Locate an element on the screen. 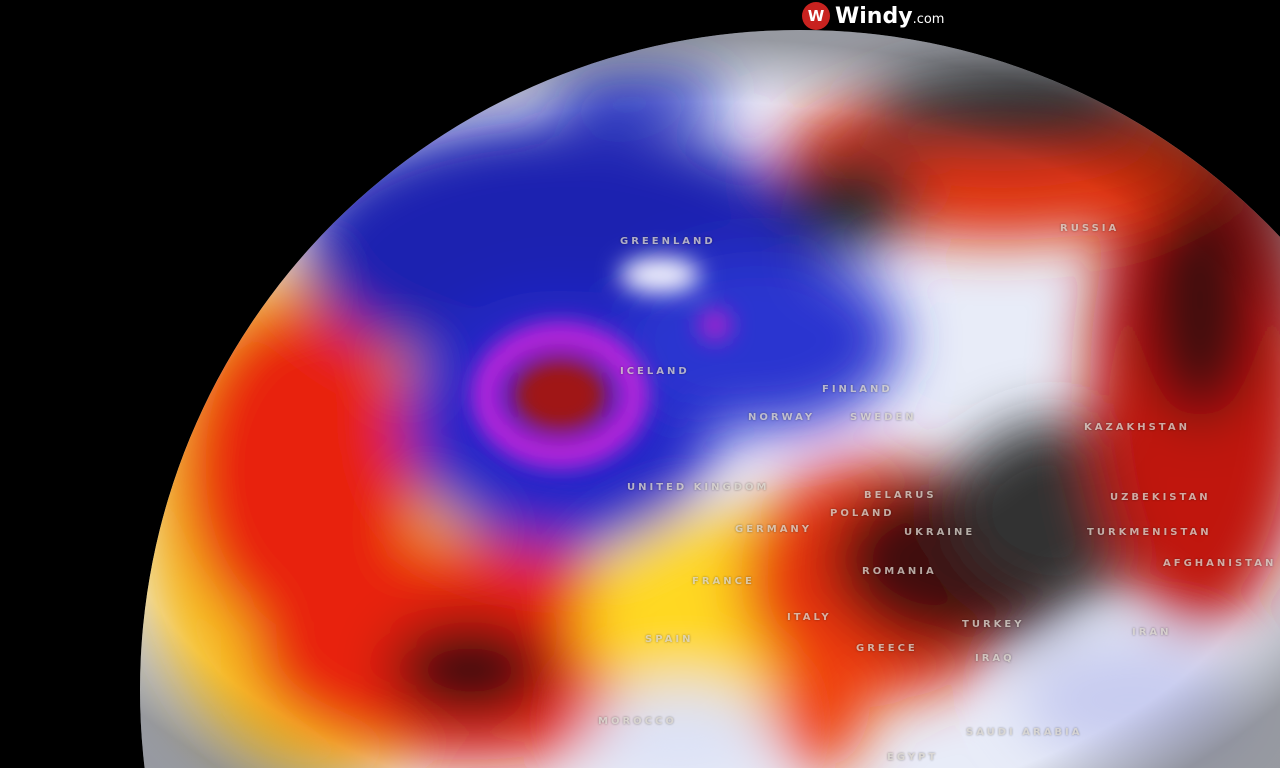 This screenshot has width=1280, height=768. windy-logo-icon: W is located at coordinates (816, 16).